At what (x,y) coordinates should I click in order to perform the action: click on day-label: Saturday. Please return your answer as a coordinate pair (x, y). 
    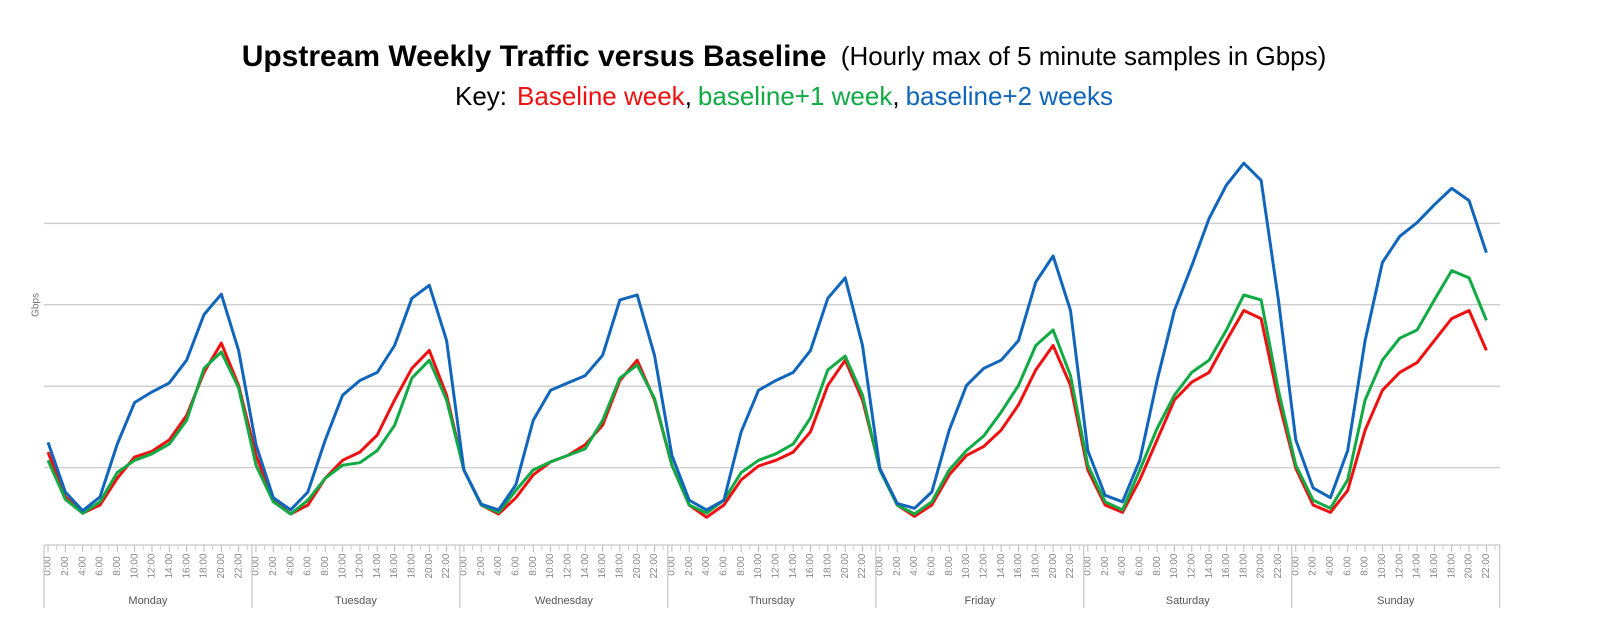
    Looking at the image, I should click on (1188, 601).